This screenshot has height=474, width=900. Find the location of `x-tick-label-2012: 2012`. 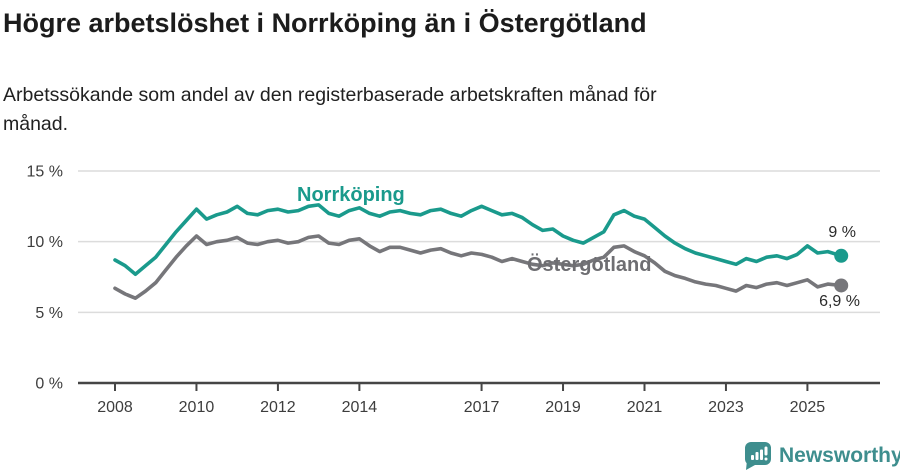

x-tick-label-2012: 2012 is located at coordinates (278, 407).